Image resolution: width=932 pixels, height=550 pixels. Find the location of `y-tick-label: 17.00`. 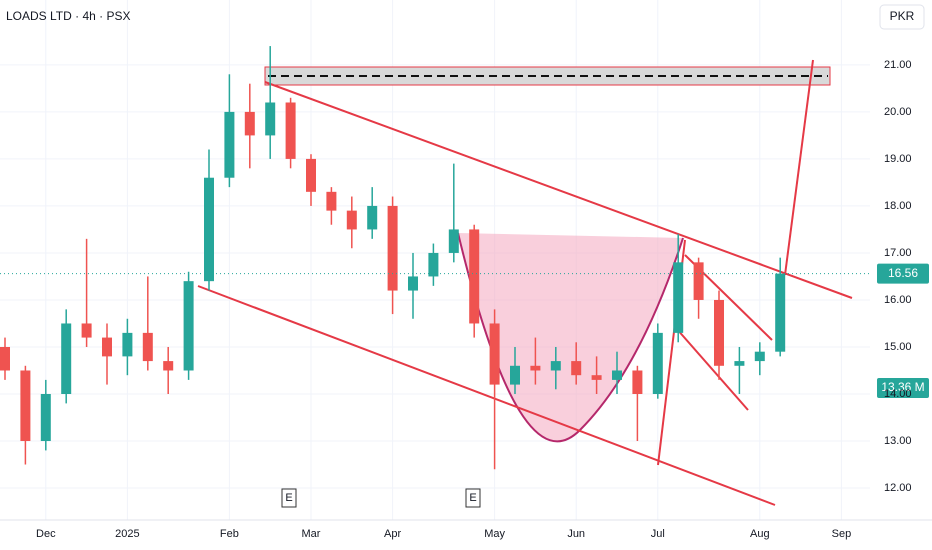

y-tick-label: 17.00 is located at coordinates (898, 253).